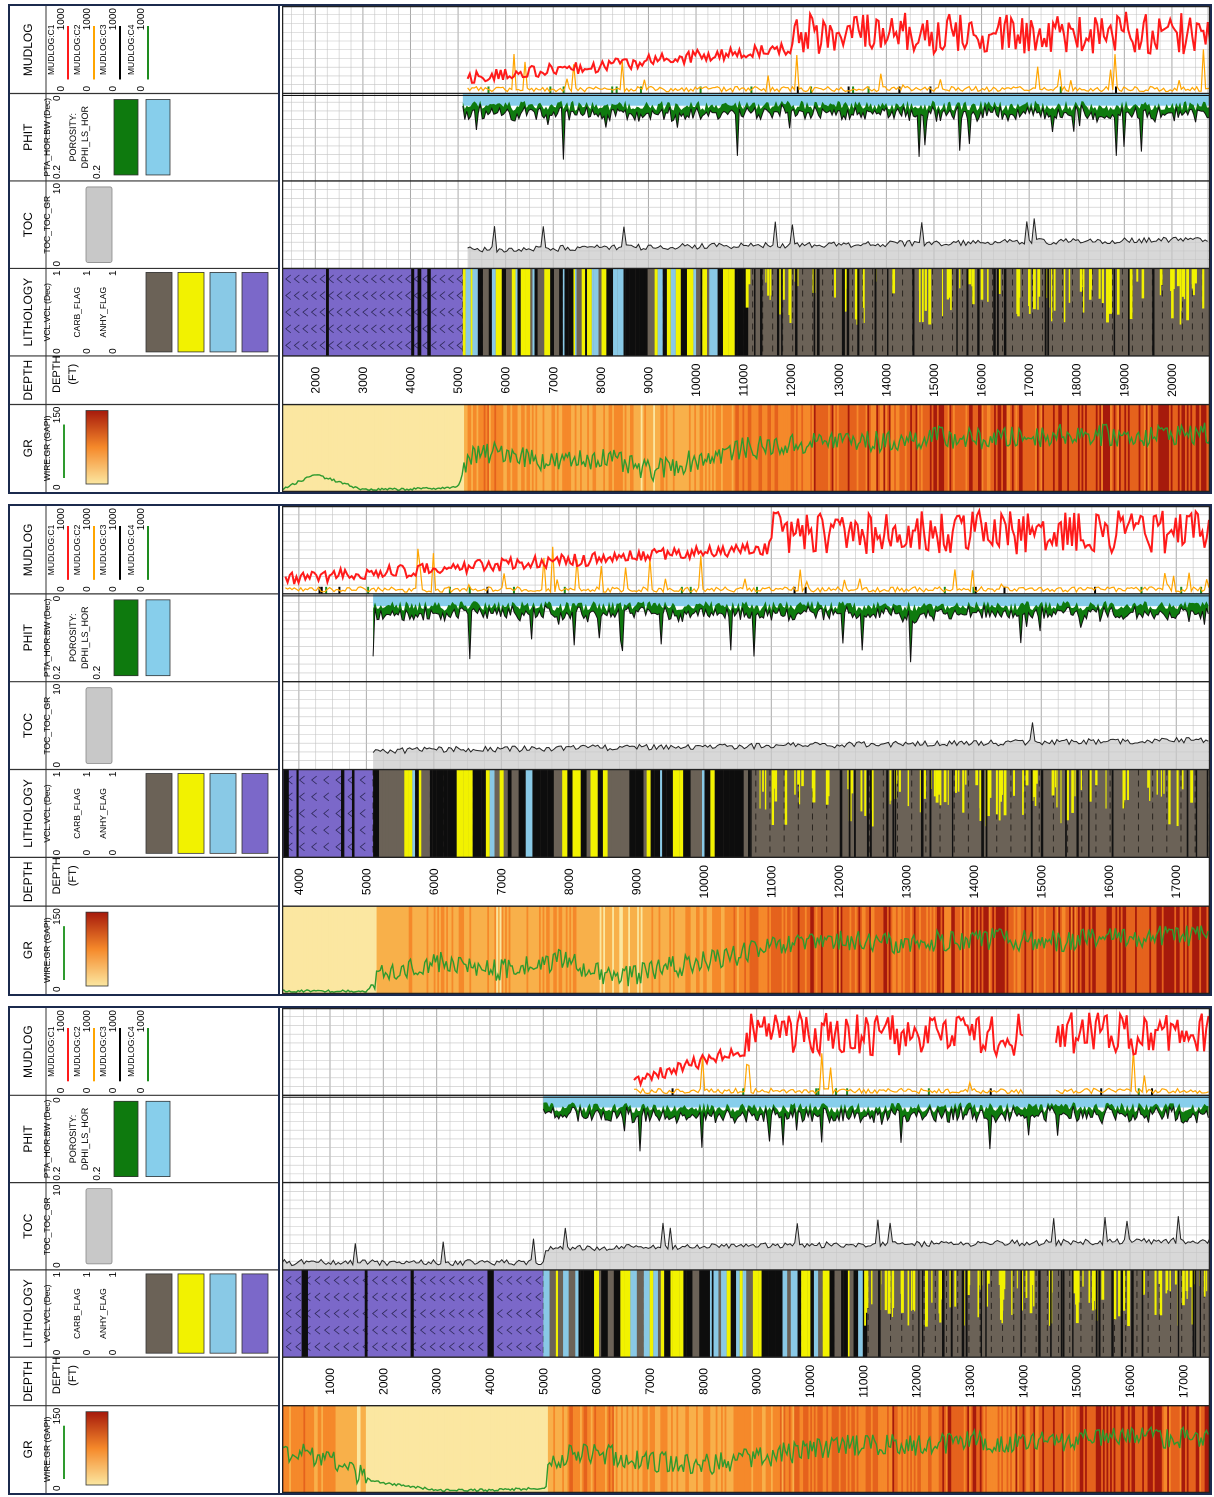 This screenshot has height=1497, width=1214. Describe the element at coordinates (506, 380) in the screenshot. I see `depth-tick-label: 6000` at that location.